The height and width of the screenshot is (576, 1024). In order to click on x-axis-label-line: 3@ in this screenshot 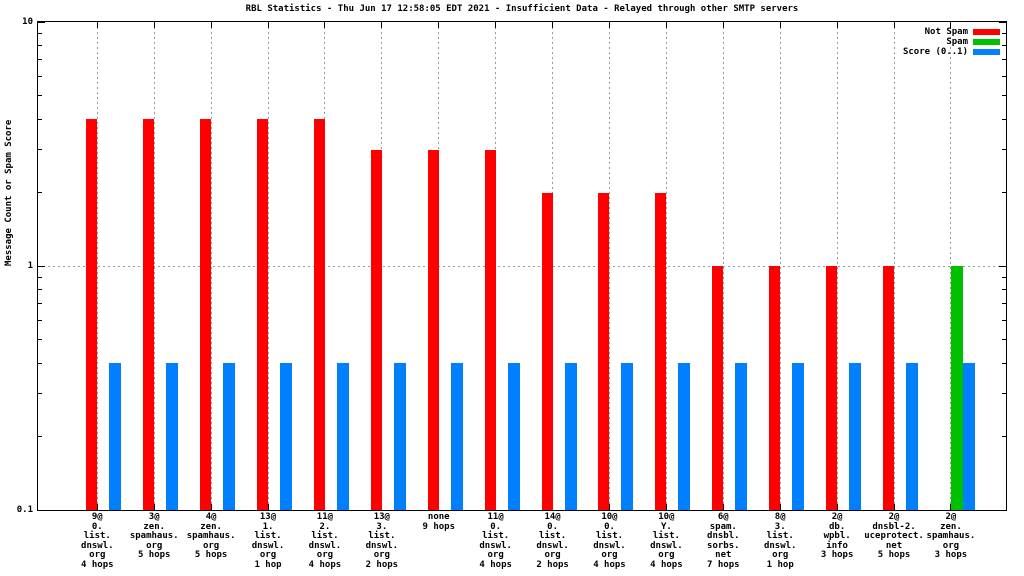, I will do `click(154, 517)`.